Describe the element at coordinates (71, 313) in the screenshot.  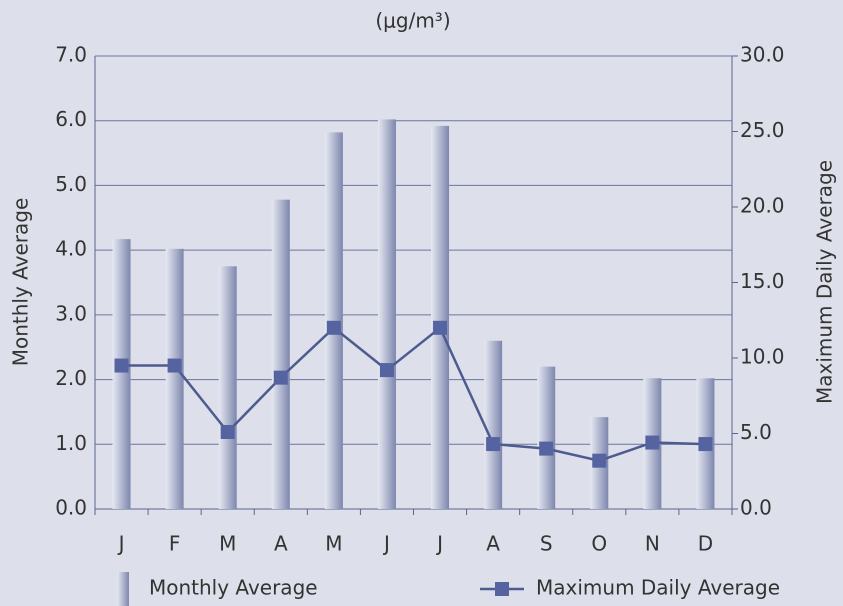
I see `y-tick-label: 3.0` at that location.